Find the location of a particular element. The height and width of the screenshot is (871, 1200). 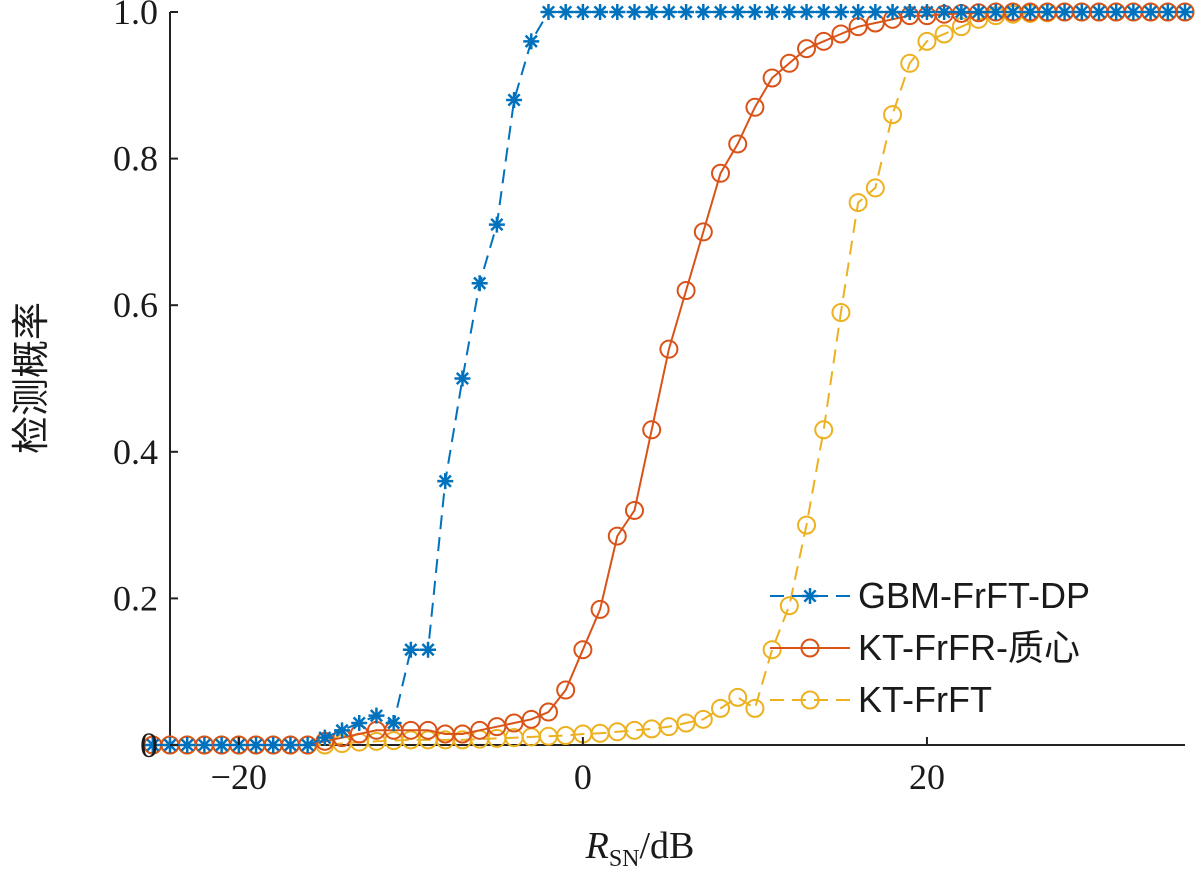

x-axis-label-unit: /dB is located at coordinates (667, 846).